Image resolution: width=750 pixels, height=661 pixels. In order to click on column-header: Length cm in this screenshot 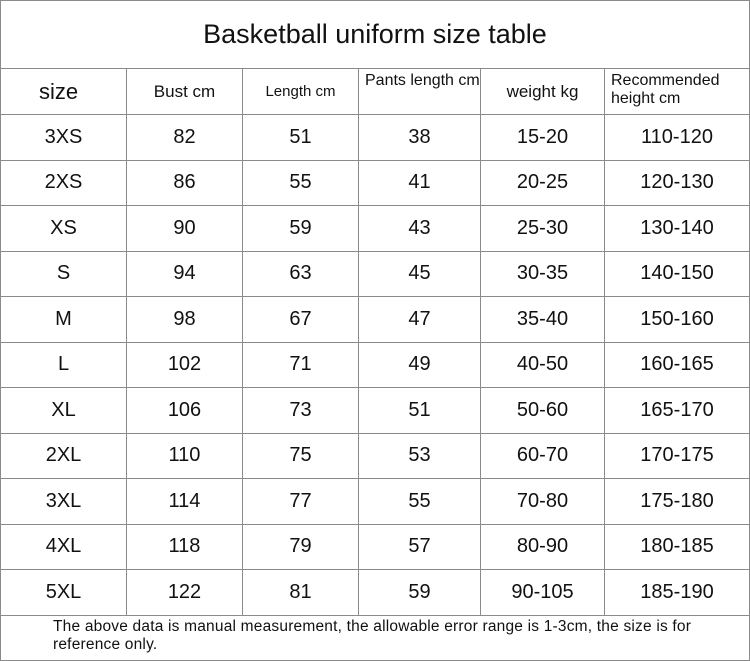, I will do `click(301, 92)`.